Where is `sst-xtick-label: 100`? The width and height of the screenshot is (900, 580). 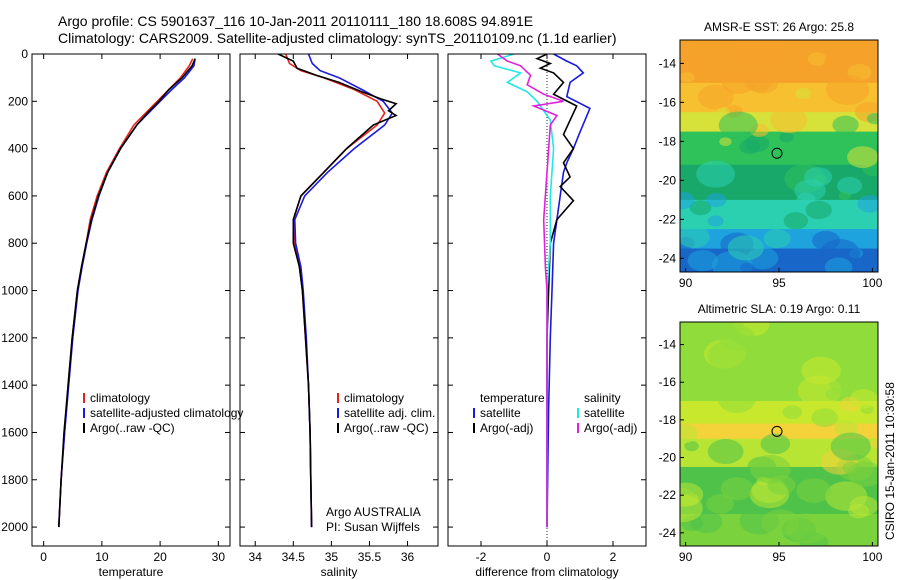 sst-xtick-label: 100 is located at coordinates (872, 283).